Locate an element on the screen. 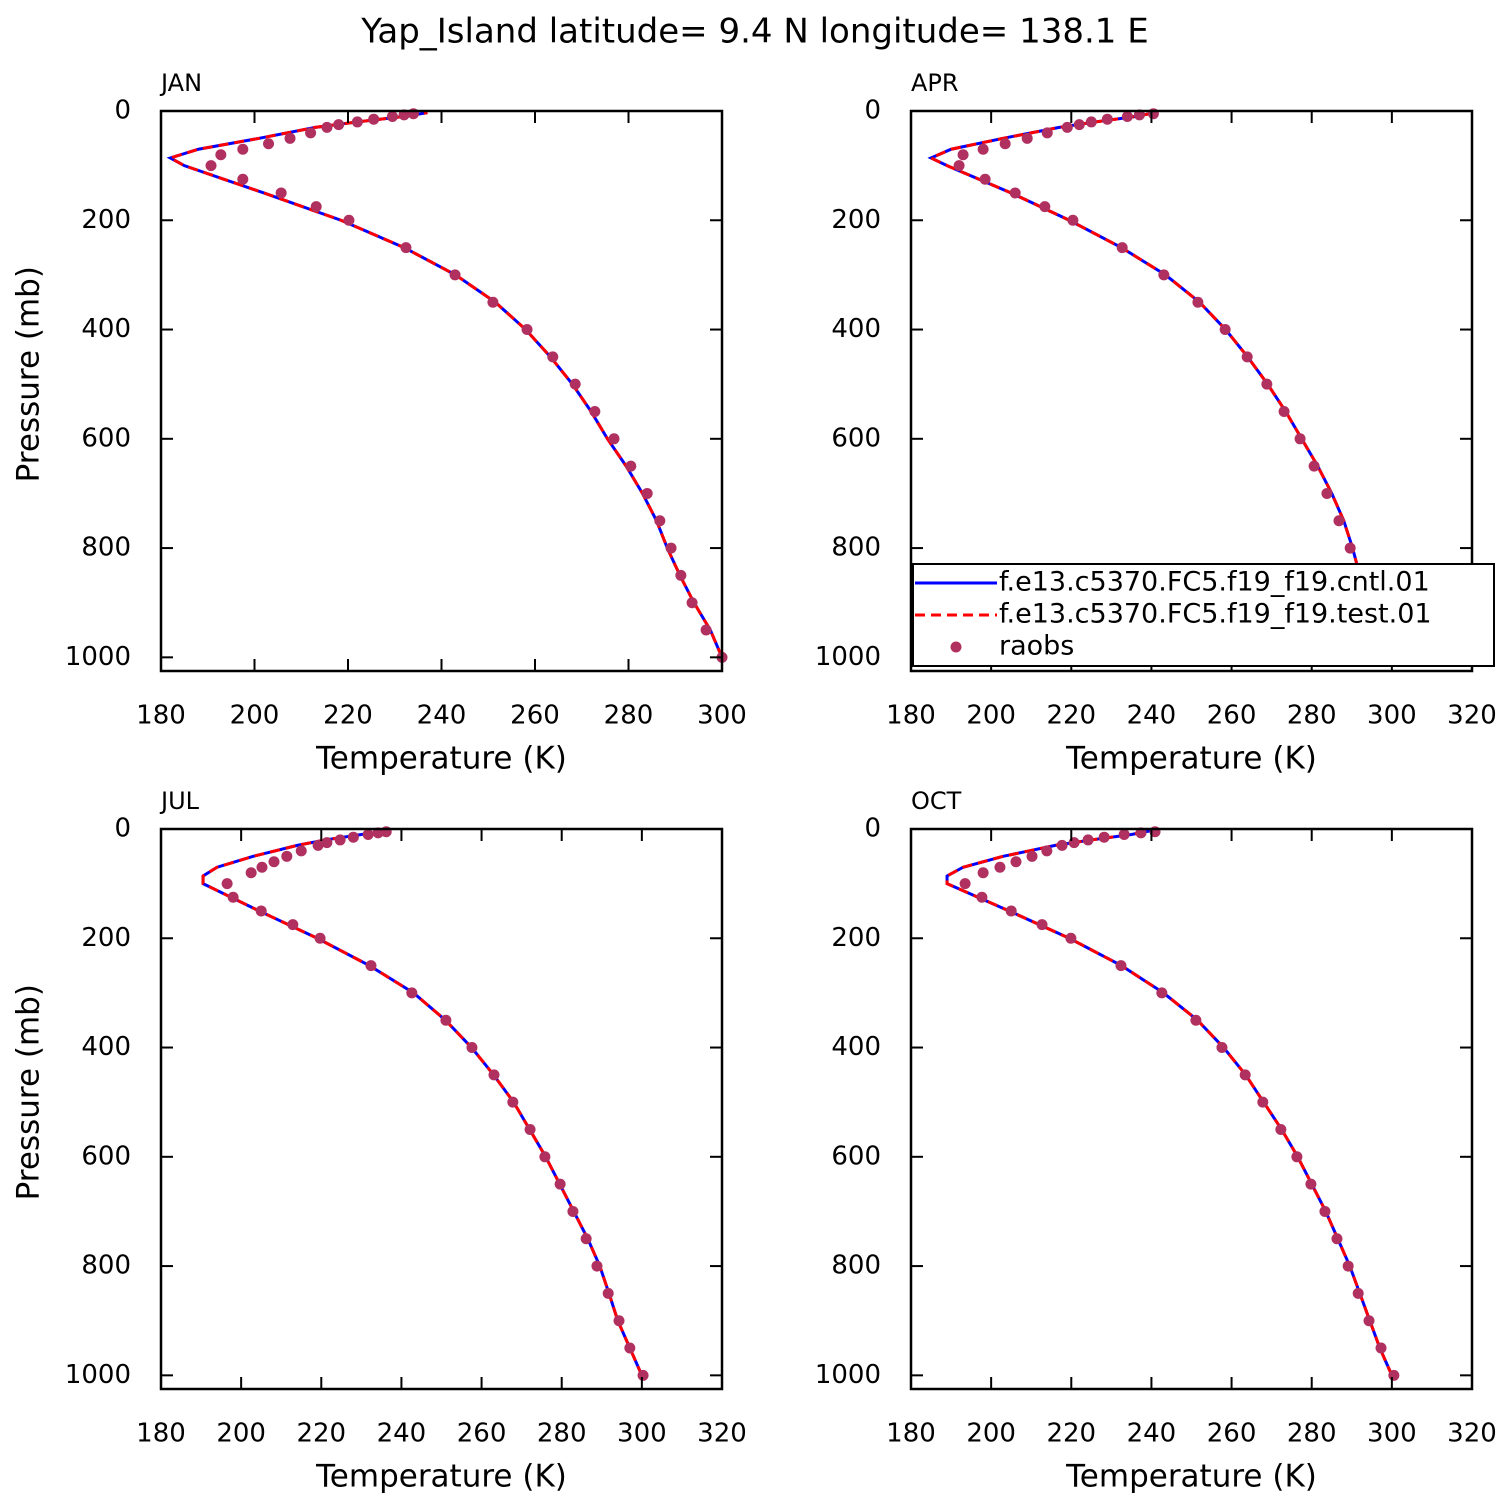  panel-label: JAN is located at coordinates (180, 83).